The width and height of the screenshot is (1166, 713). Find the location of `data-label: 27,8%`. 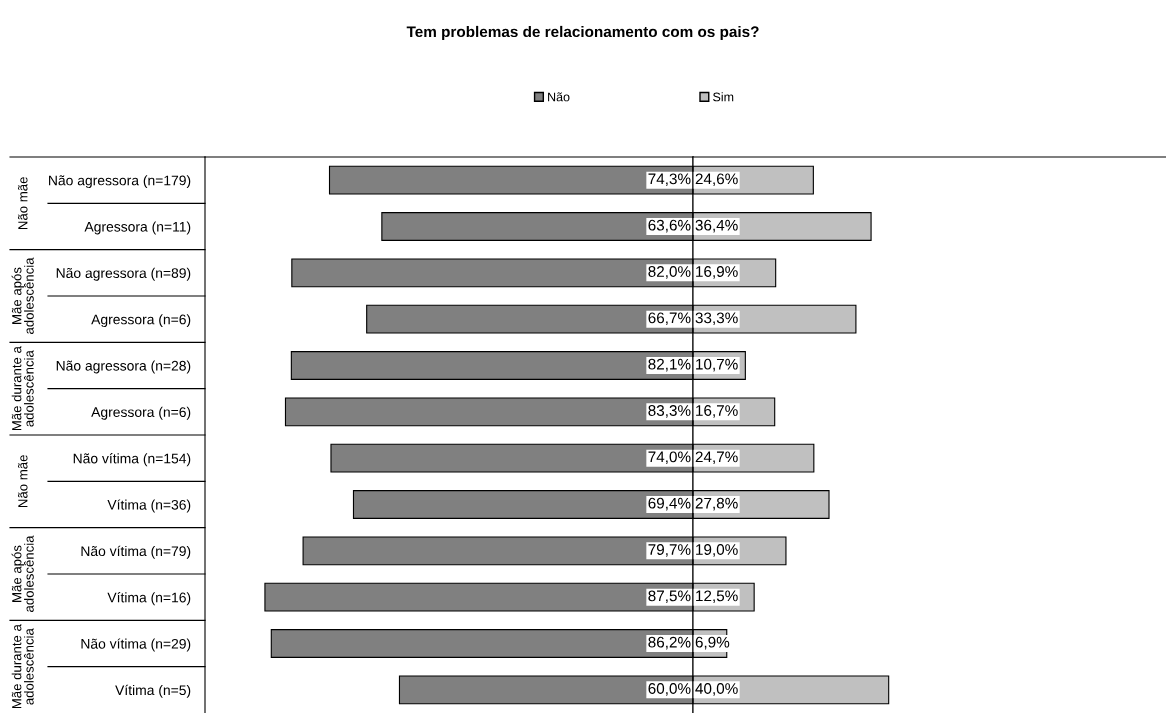

data-label: 27,8% is located at coordinates (716, 504).